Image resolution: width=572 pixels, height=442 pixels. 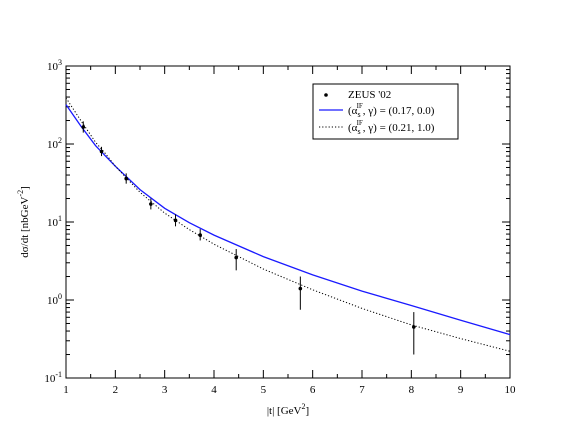 What do you see at coordinates (391, 110) in the screenshot?
I see `legend-label: (αsIF, γ) = (0.17, 0.0)` at bounding box center [391, 110].